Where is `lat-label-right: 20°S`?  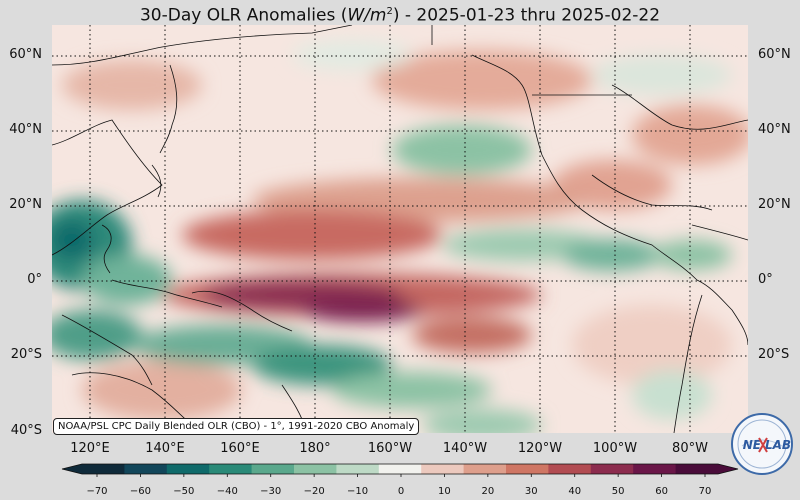
lat-label-right: 20°S is located at coordinates (774, 354).